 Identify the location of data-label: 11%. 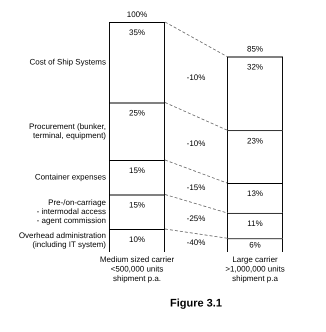
(255, 223).